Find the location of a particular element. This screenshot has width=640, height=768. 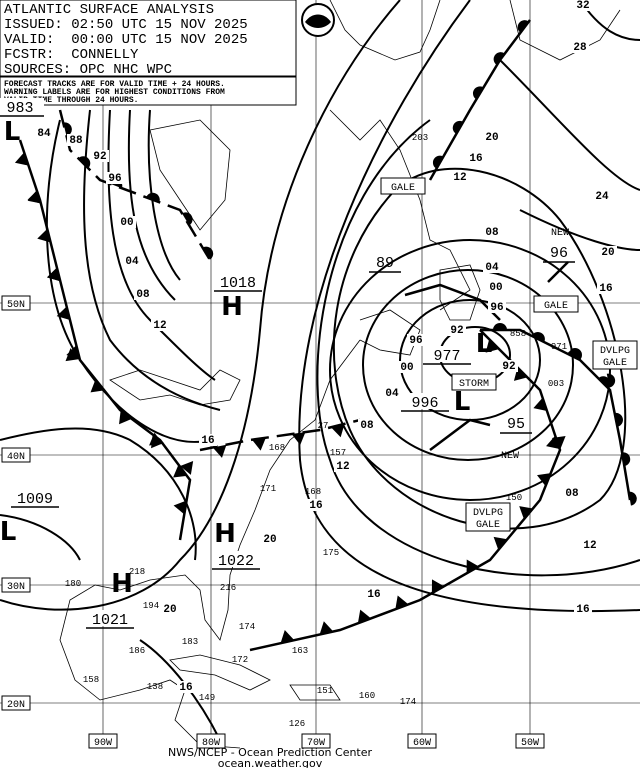

great-lakes is located at coordinates (175, 387).